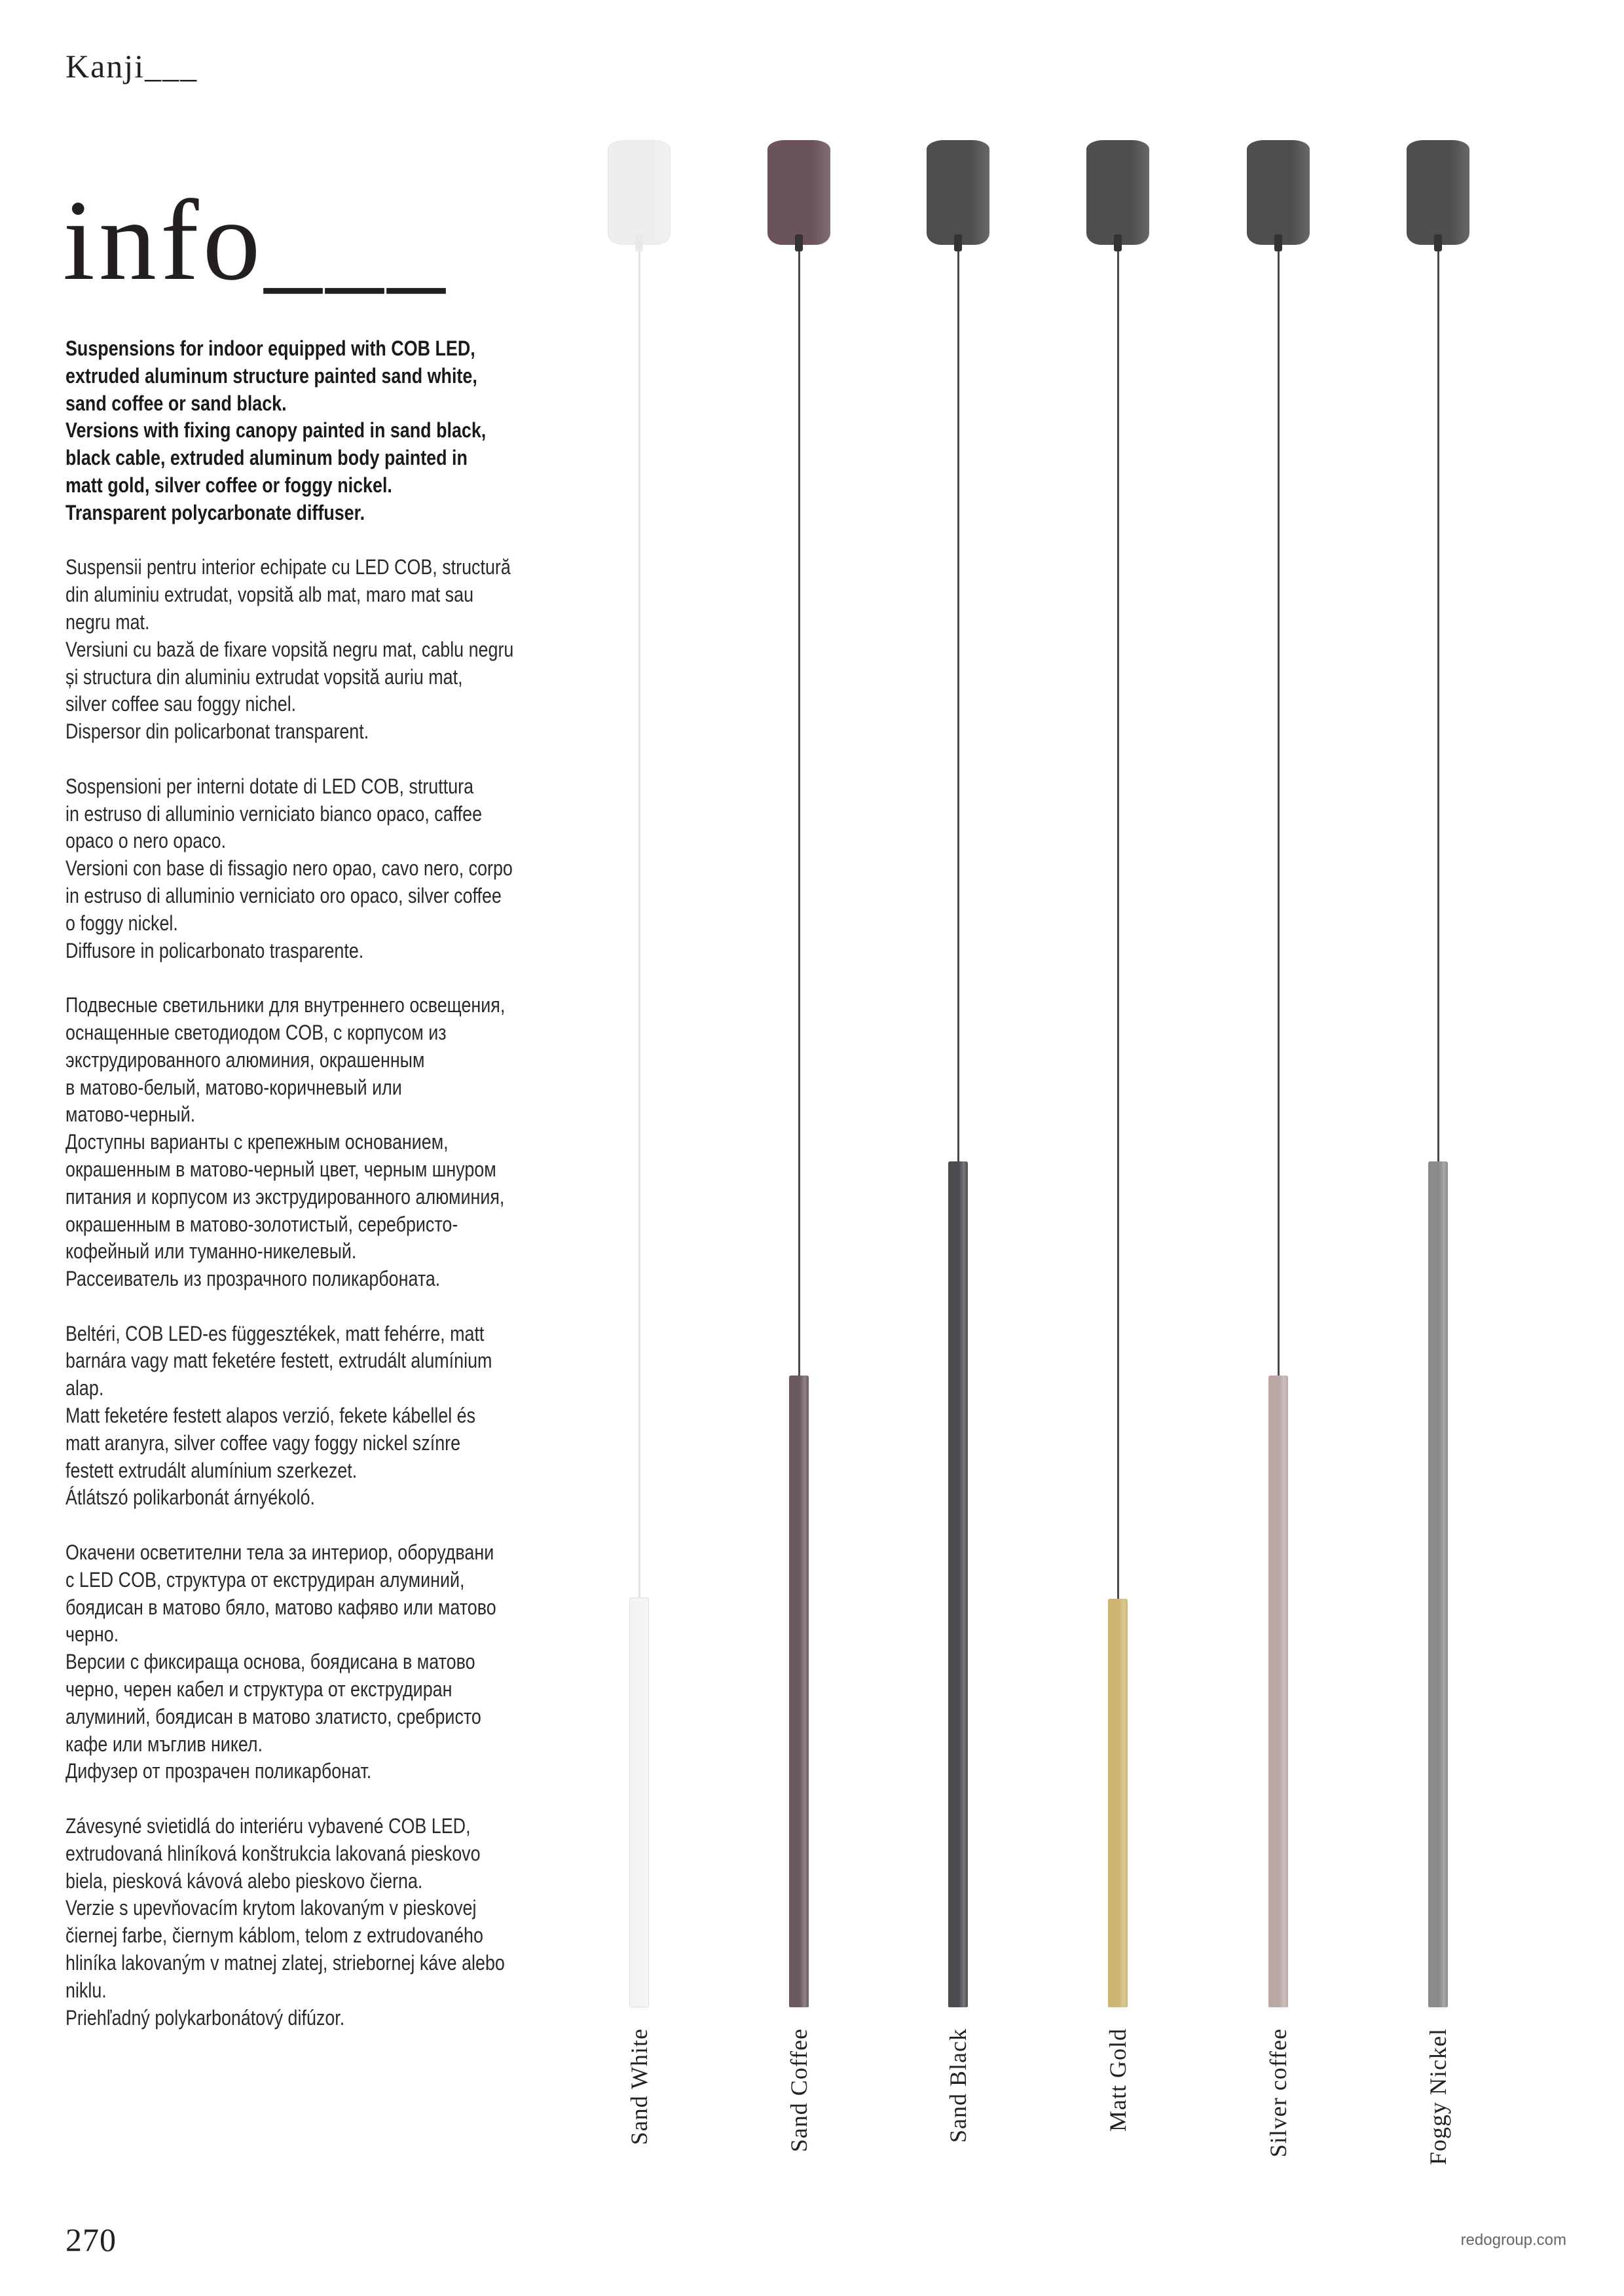 Image resolution: width=1624 pixels, height=2296 pixels. Describe the element at coordinates (1118, 2080) in the screenshot. I see `finish-label: Matt Gold` at that location.